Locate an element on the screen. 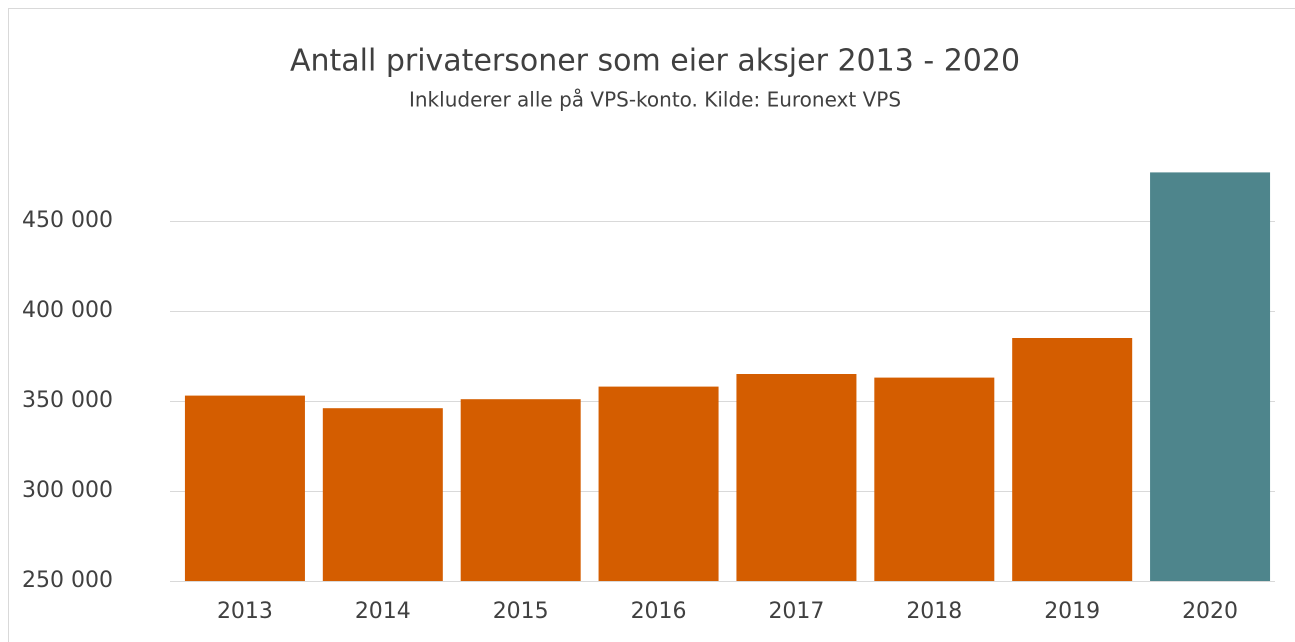 The height and width of the screenshot is (642, 1295). x-tick-label: 2018 is located at coordinates (934, 611).